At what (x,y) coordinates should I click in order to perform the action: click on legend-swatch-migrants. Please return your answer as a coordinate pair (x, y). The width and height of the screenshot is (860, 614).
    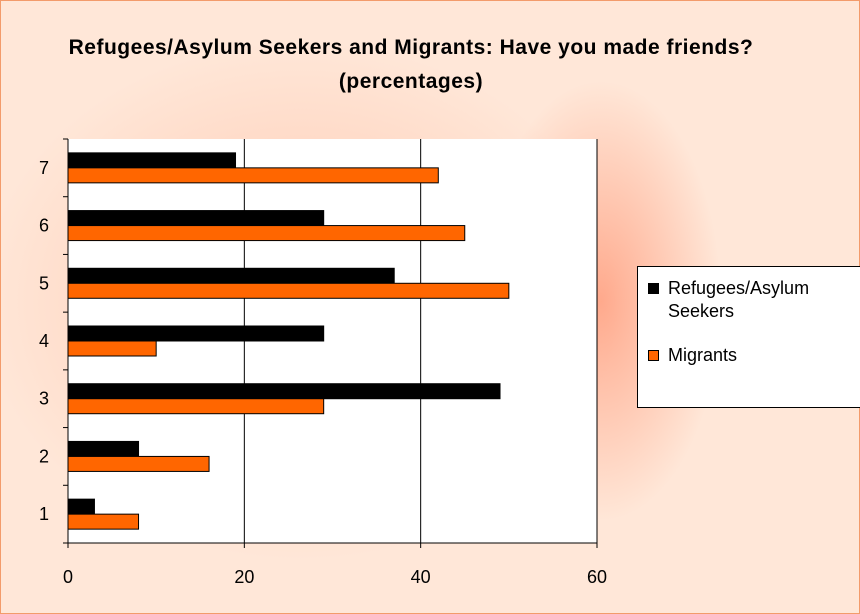
    Looking at the image, I should click on (653, 355).